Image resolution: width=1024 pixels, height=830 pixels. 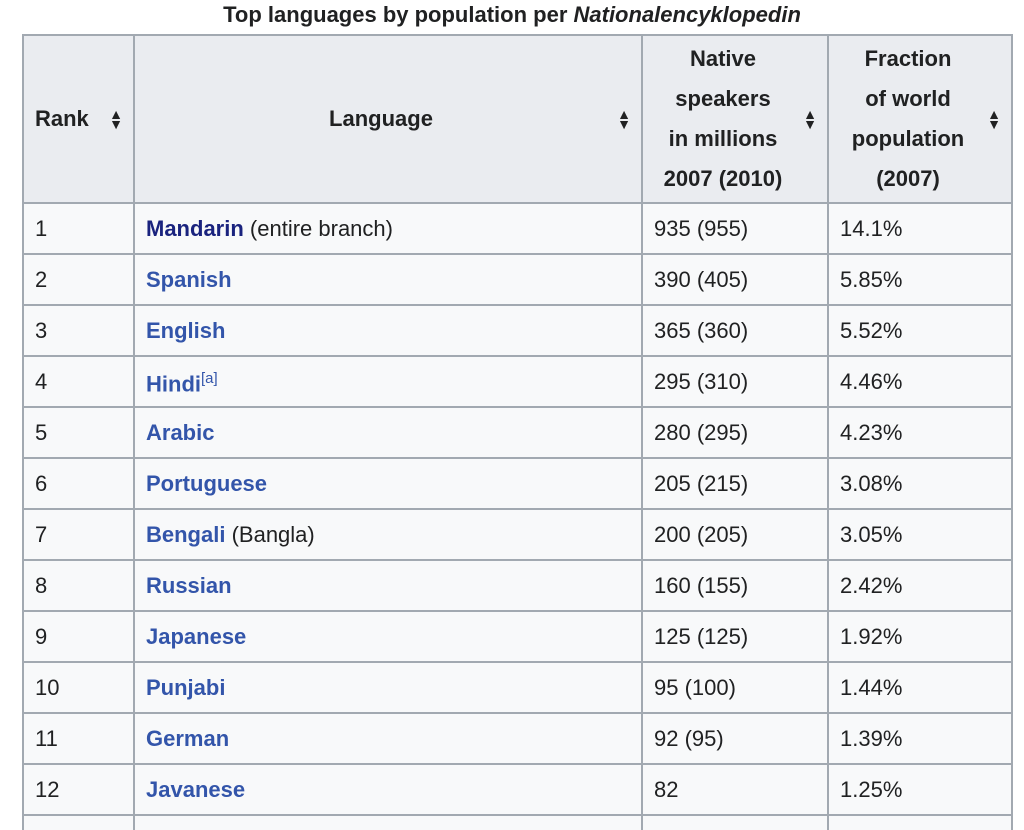 What do you see at coordinates (388, 585) in the screenshot?
I see `language-cell: Russian` at bounding box center [388, 585].